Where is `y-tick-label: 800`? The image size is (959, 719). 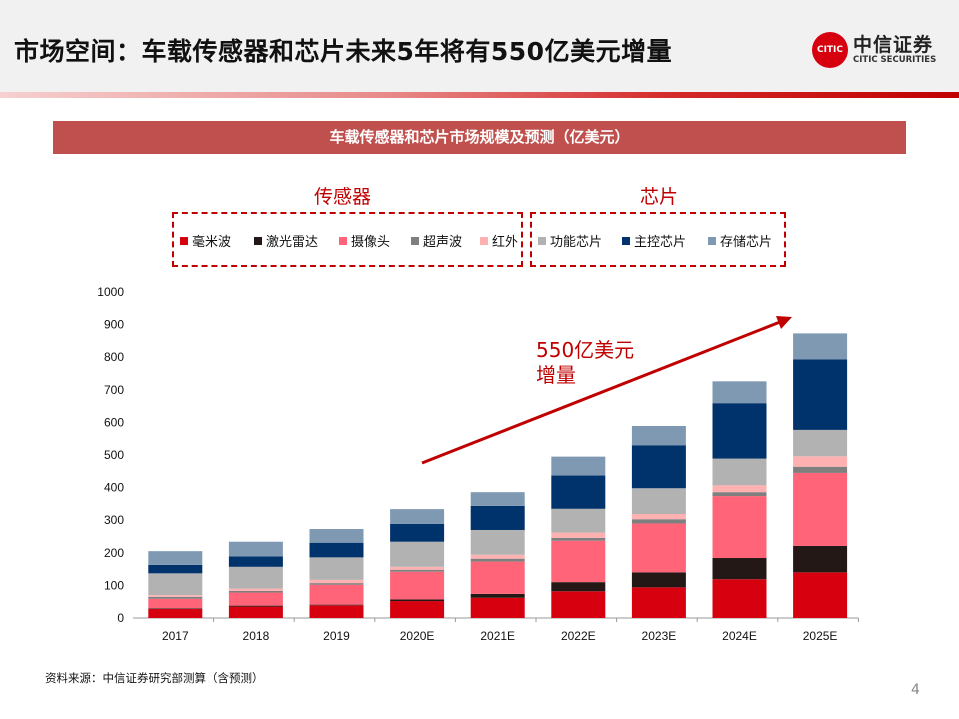
y-tick-label: 800 is located at coordinates (114, 357).